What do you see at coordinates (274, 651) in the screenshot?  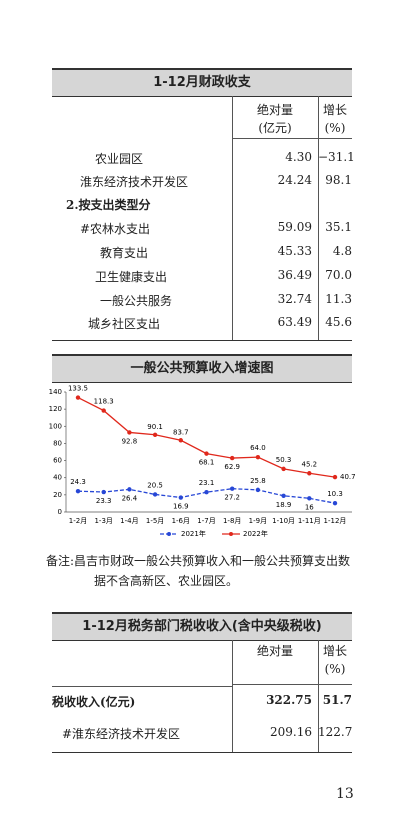 I see `column-header: 绝对量` at bounding box center [274, 651].